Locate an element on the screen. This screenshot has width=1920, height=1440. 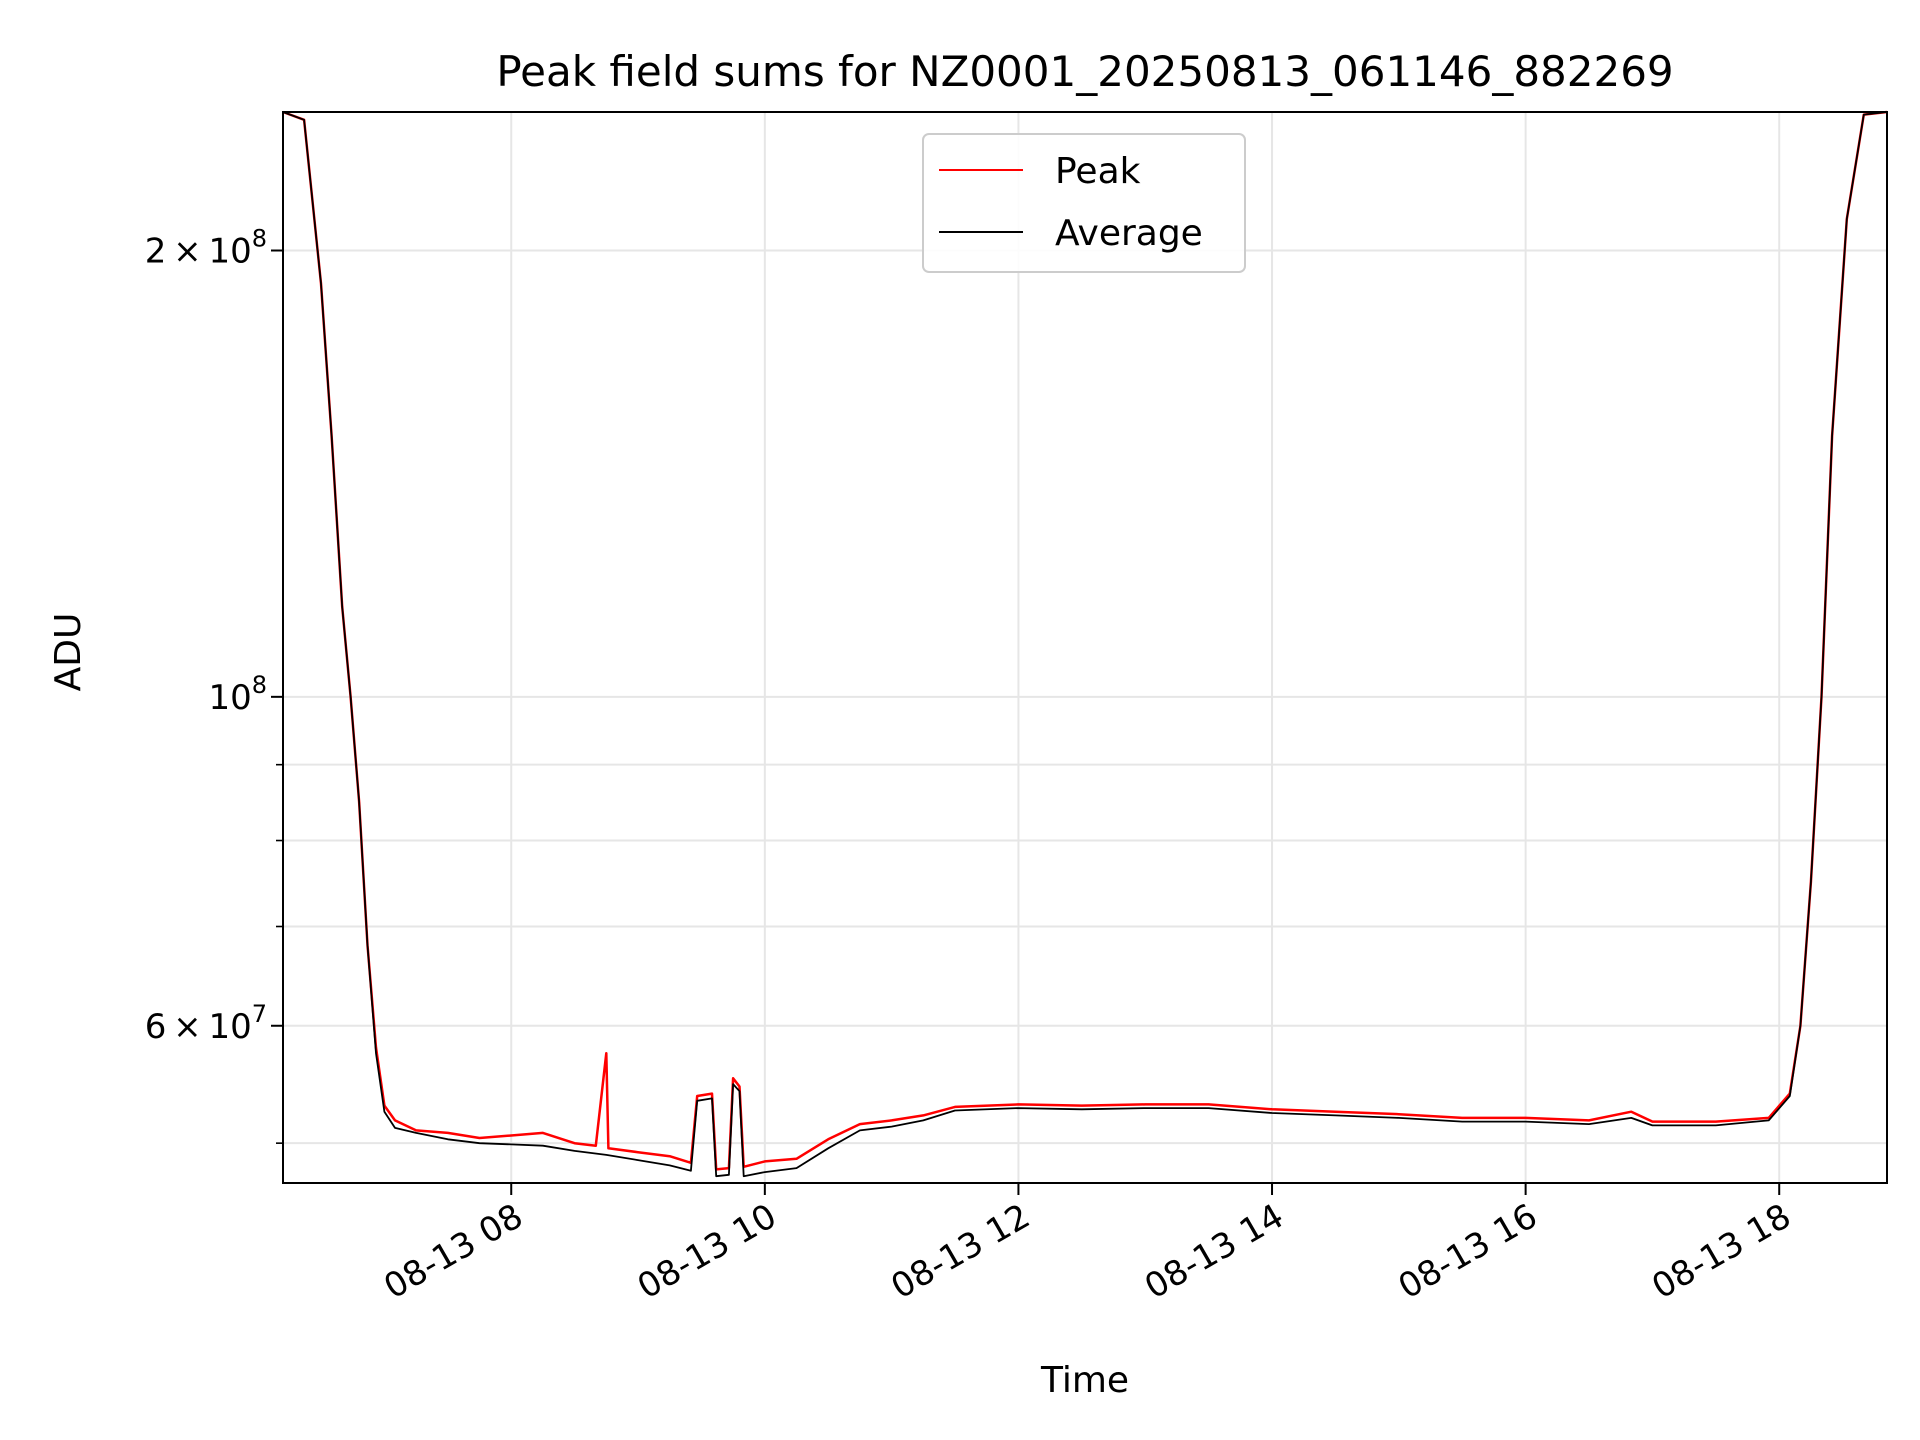
y-tick-label: 6 × 10⁷ is located at coordinates (206, 1023).